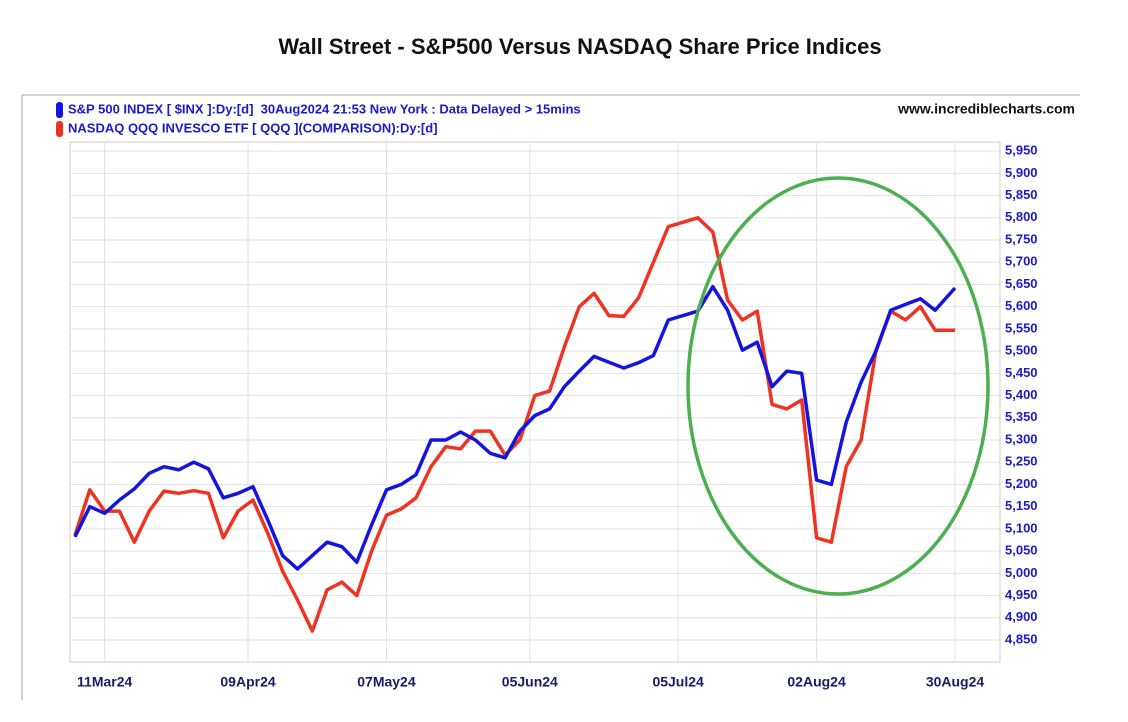 The image size is (1128, 722). What do you see at coordinates (678, 682) in the screenshot?
I see `x-tick-label: 05Jul24` at bounding box center [678, 682].